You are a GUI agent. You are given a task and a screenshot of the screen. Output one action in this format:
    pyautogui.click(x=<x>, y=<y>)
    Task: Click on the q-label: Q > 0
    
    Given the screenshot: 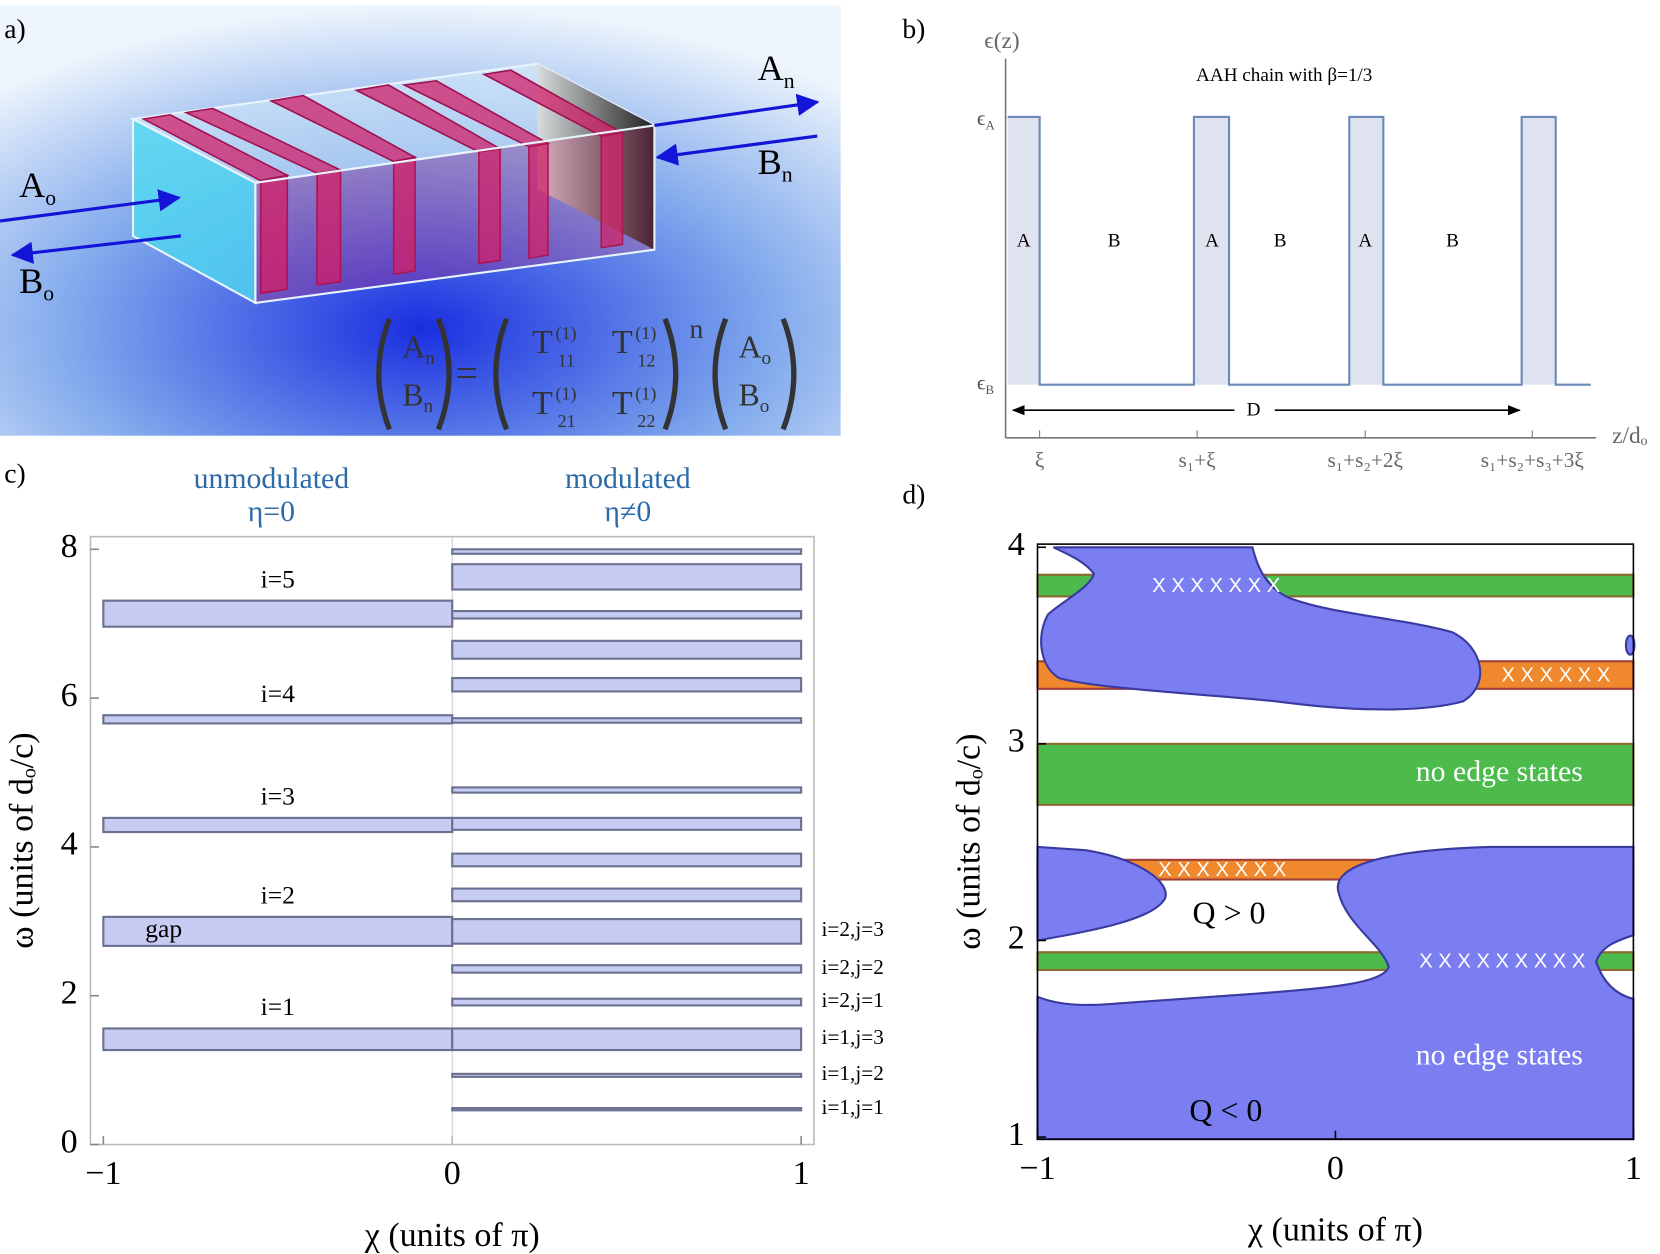 What is the action you would take?
    pyautogui.click(x=1229, y=912)
    